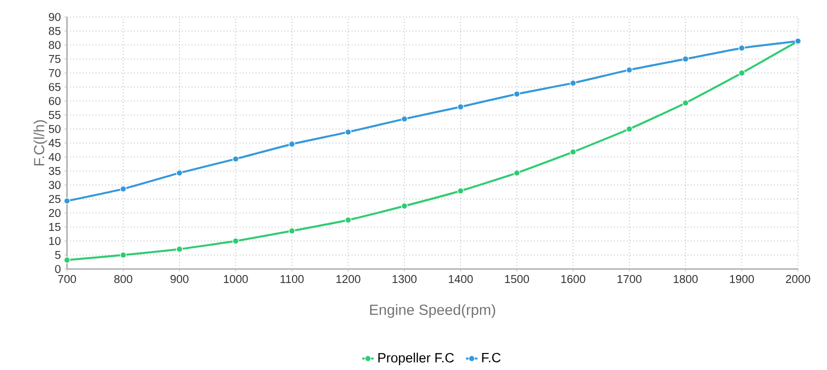 Image resolution: width=827 pixels, height=370 pixels. What do you see at coordinates (54, 156) in the screenshot?
I see `y-tick-label: 40` at bounding box center [54, 156].